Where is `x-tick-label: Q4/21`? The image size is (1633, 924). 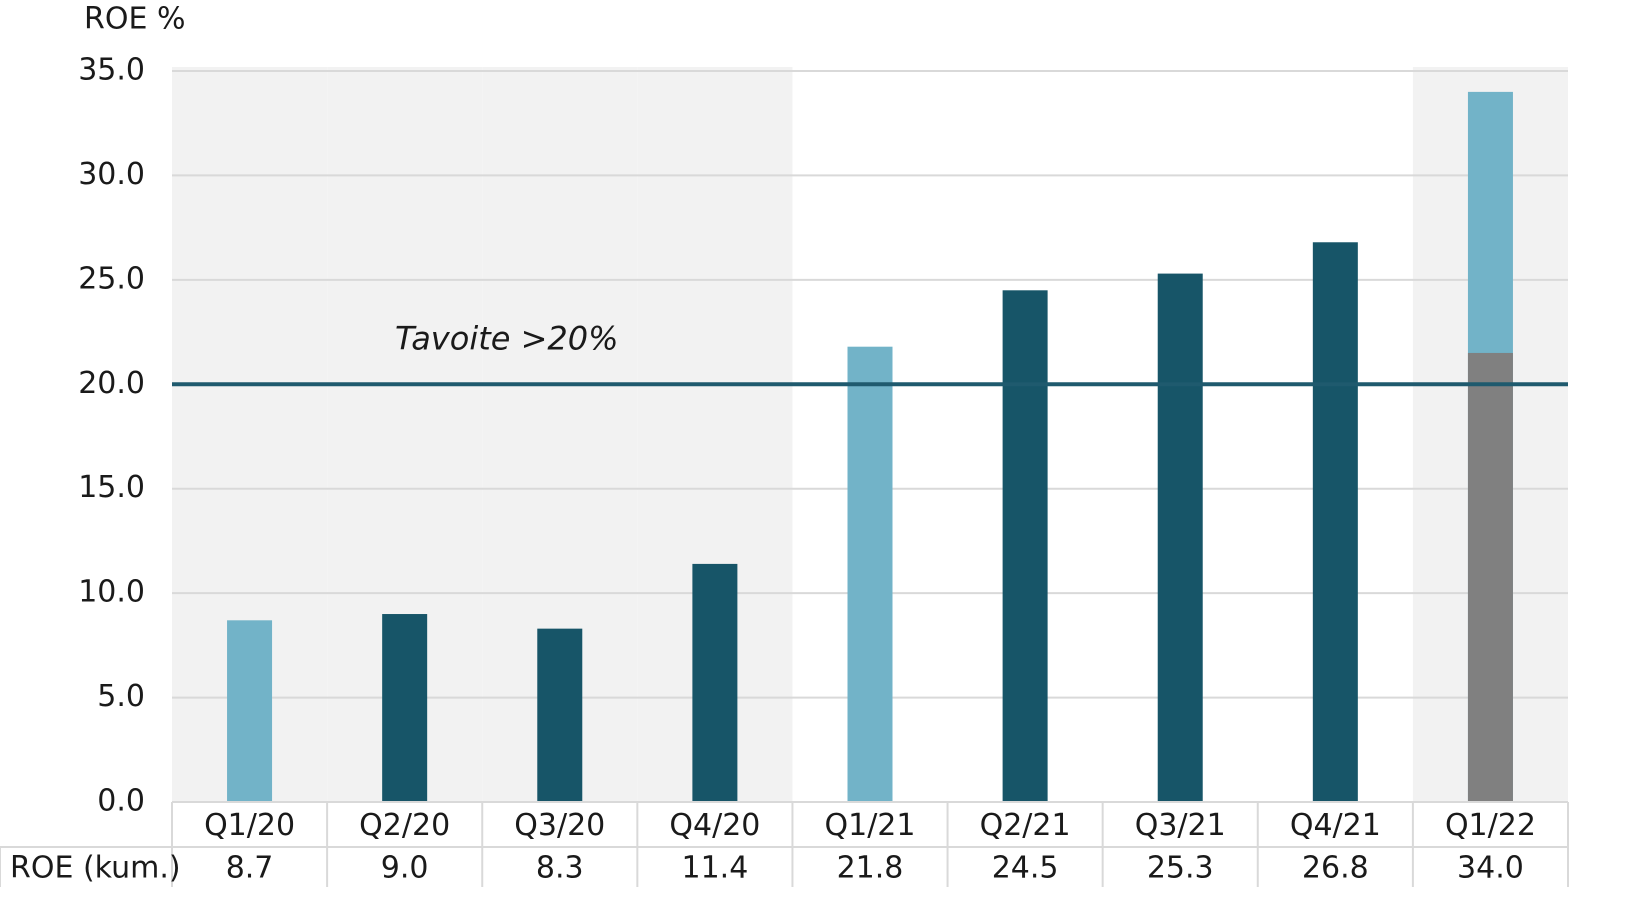
x-tick-label: Q4/21 is located at coordinates (1335, 825).